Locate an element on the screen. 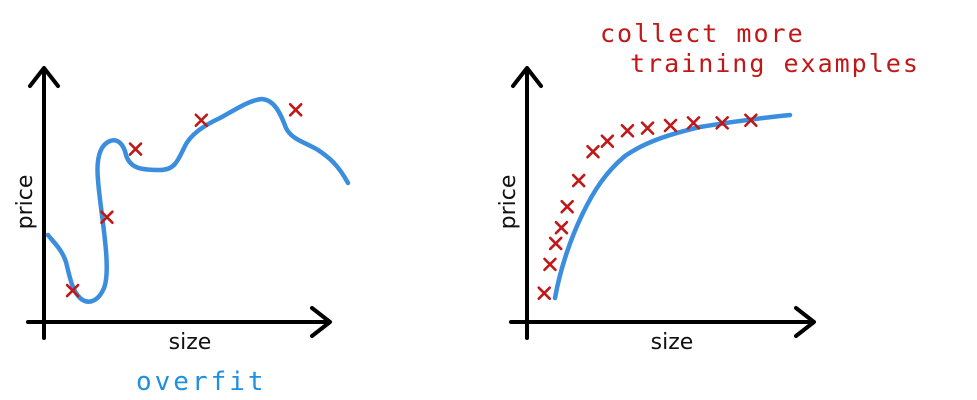  annotation-line-1: collect more is located at coordinates (702, 33).